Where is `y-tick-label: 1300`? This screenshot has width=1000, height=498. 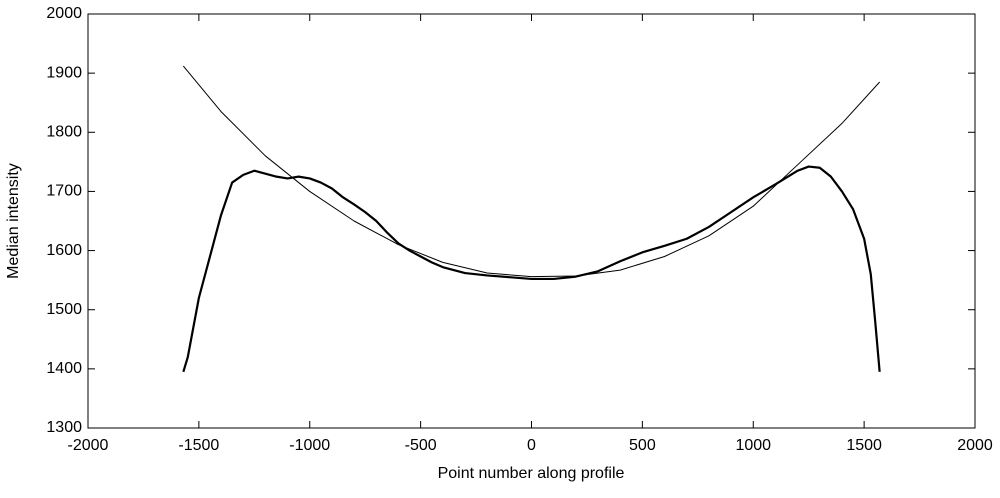 y-tick-label: 1300 is located at coordinates (64, 427).